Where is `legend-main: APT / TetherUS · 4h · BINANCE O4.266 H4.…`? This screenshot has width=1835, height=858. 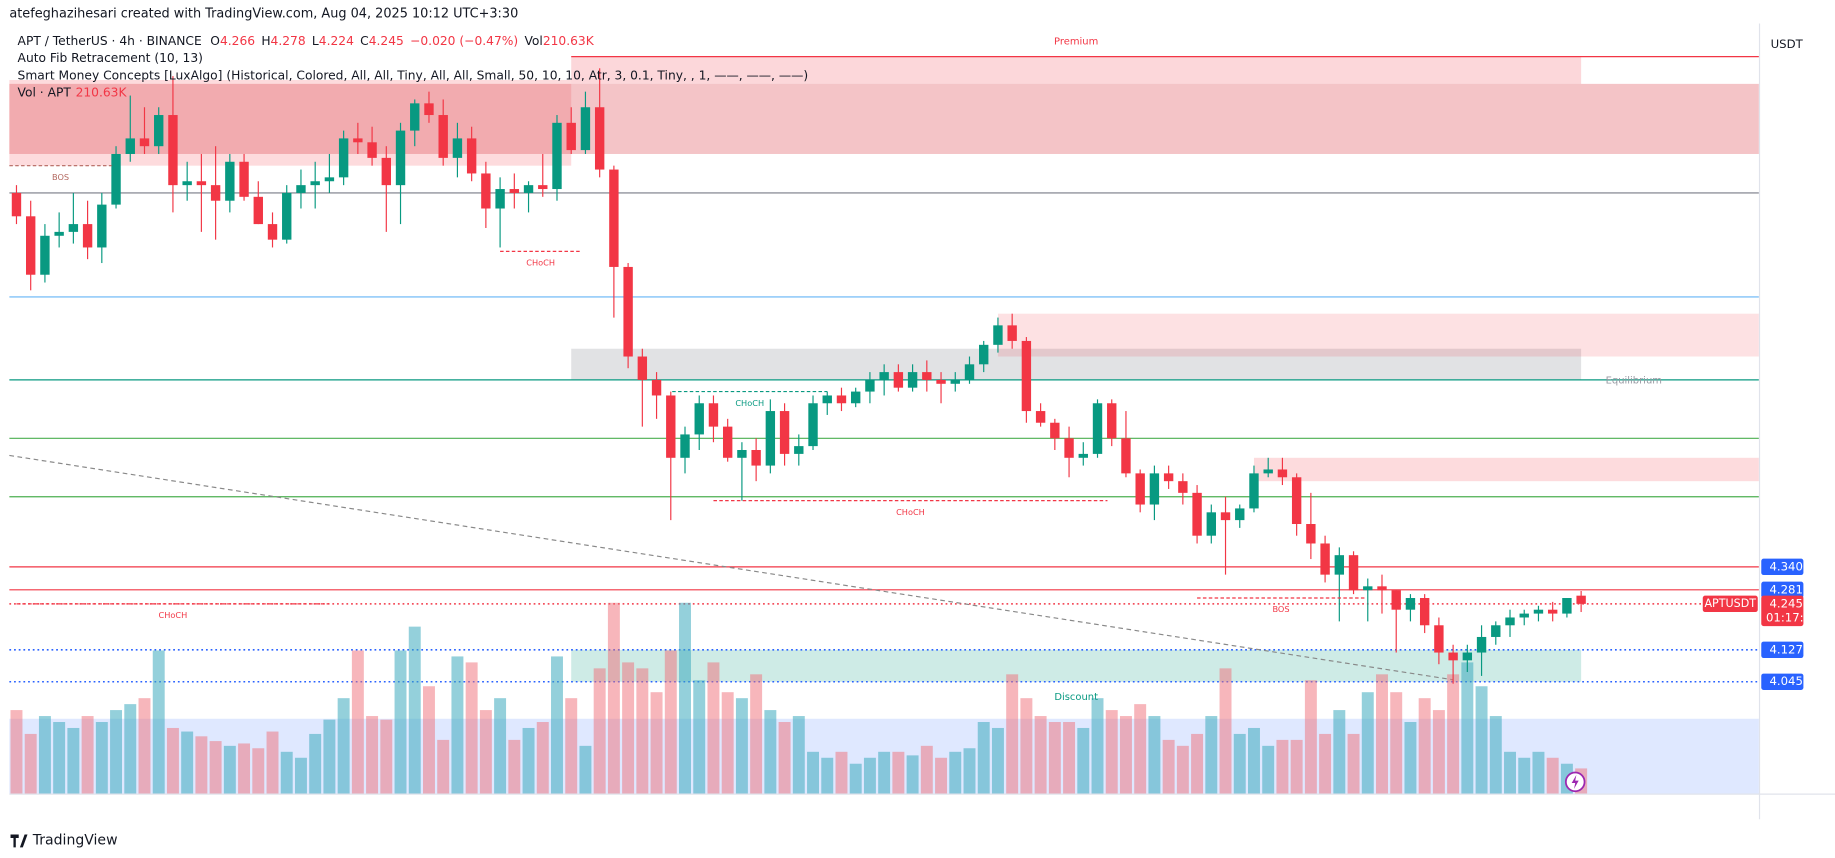 legend-main: APT / TetherUS · 4h · BINANCE O4.266 H4.… is located at coordinates (306, 41).